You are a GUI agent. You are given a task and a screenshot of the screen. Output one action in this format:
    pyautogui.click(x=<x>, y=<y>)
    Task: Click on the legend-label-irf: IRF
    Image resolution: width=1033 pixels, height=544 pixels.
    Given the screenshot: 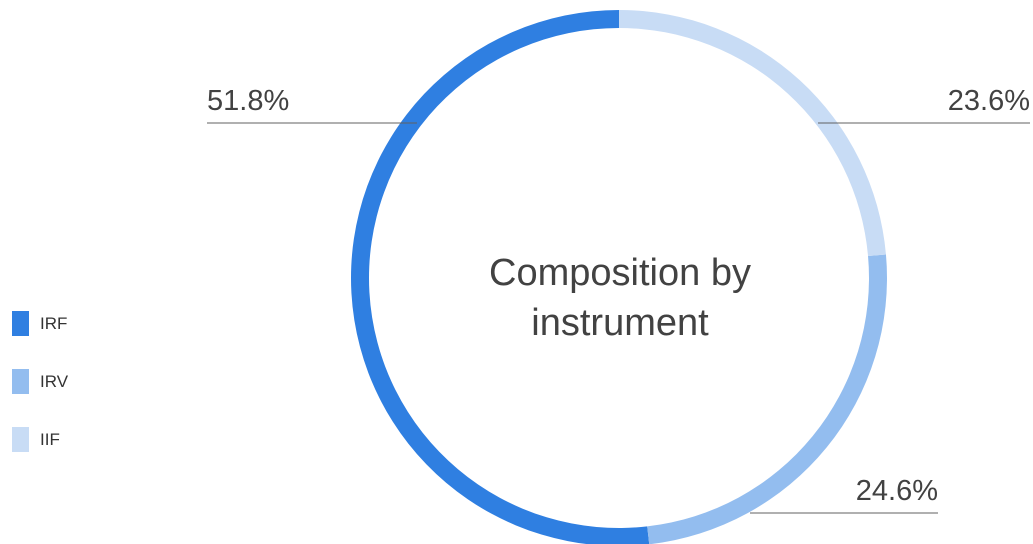 What is the action you would take?
    pyautogui.click(x=53, y=323)
    